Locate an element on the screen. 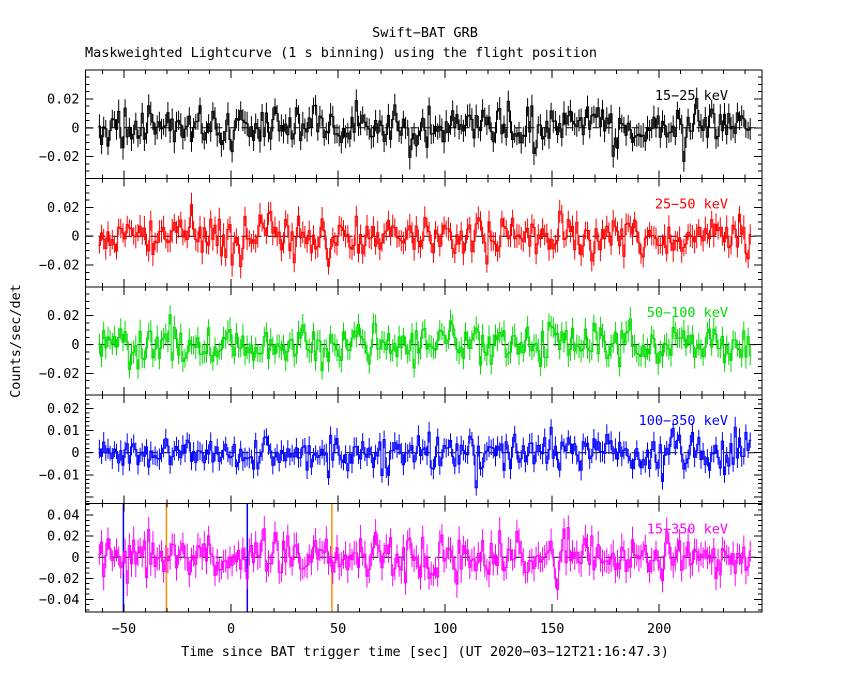 The image size is (850, 680). x-tick-label: −50 is located at coordinates (124, 629).